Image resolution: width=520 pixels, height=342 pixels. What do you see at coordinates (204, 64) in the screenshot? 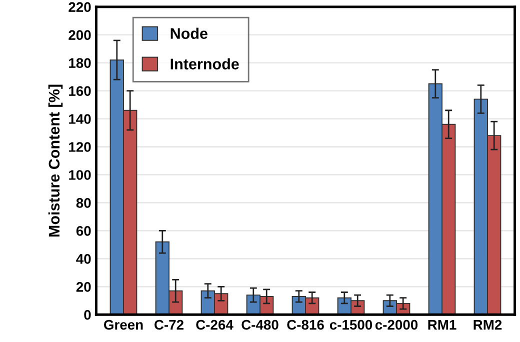
I see `legend-label: Internode` at bounding box center [204, 64].